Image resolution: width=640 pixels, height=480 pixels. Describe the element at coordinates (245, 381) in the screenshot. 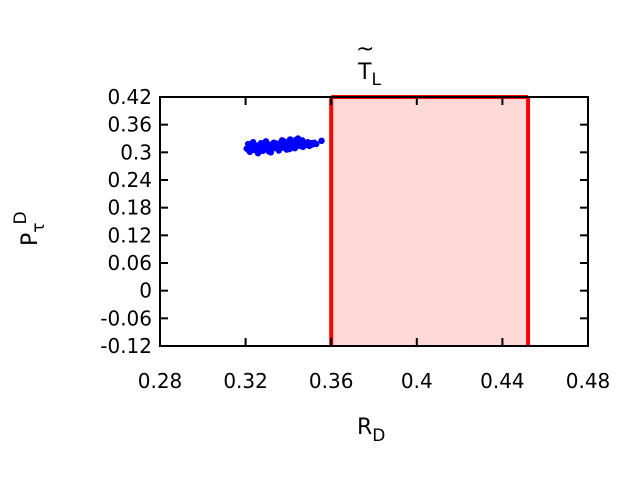

I see `x-tick-label: 0.32` at that location.